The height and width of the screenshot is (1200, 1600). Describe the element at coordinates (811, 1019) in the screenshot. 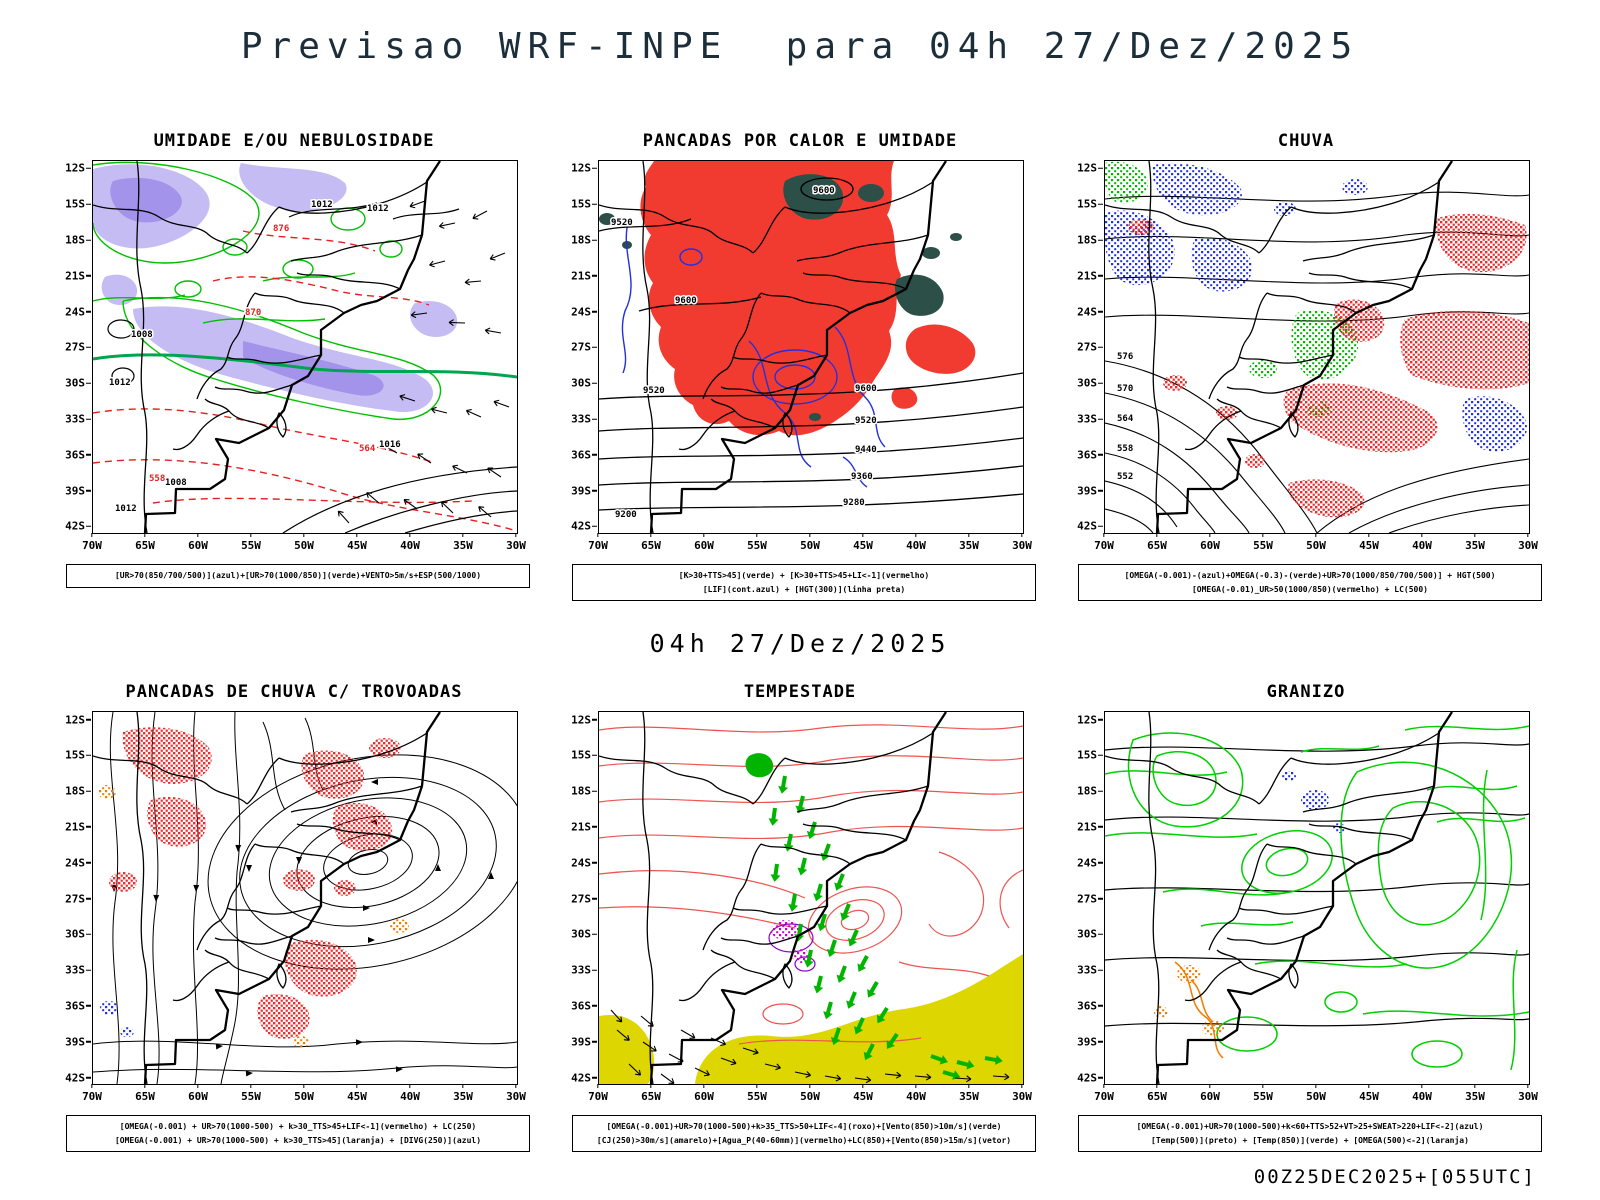

I see `yellow-jet-area` at that location.